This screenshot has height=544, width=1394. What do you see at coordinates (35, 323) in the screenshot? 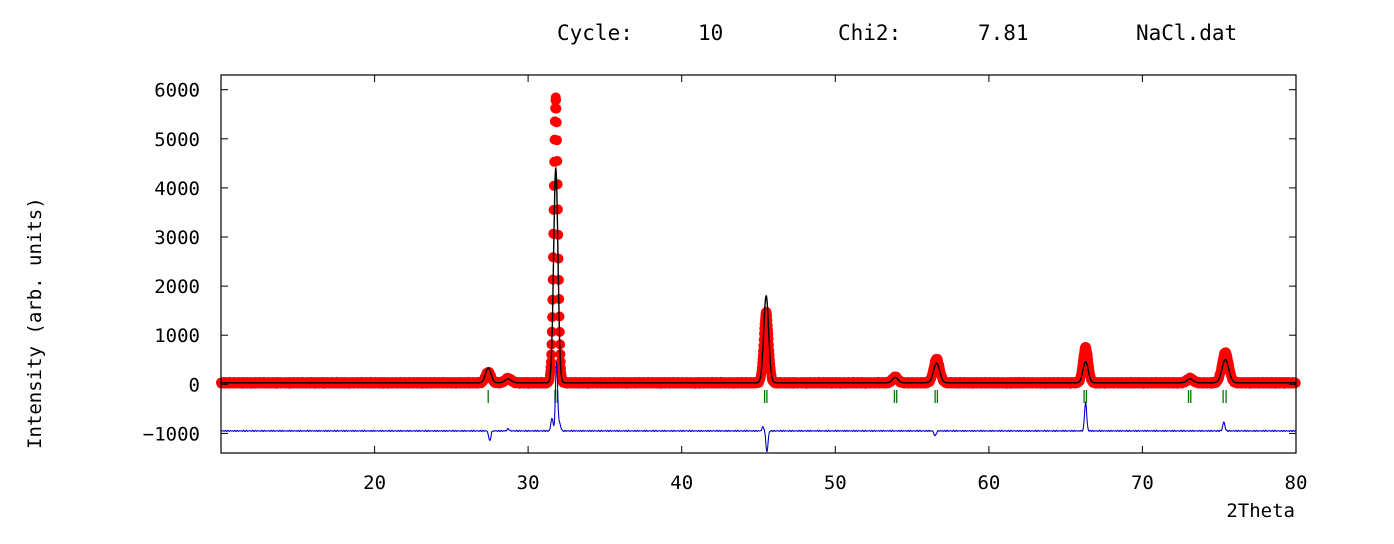
I see `y-axis-title: Intensity (arb. units)` at bounding box center [35, 323].